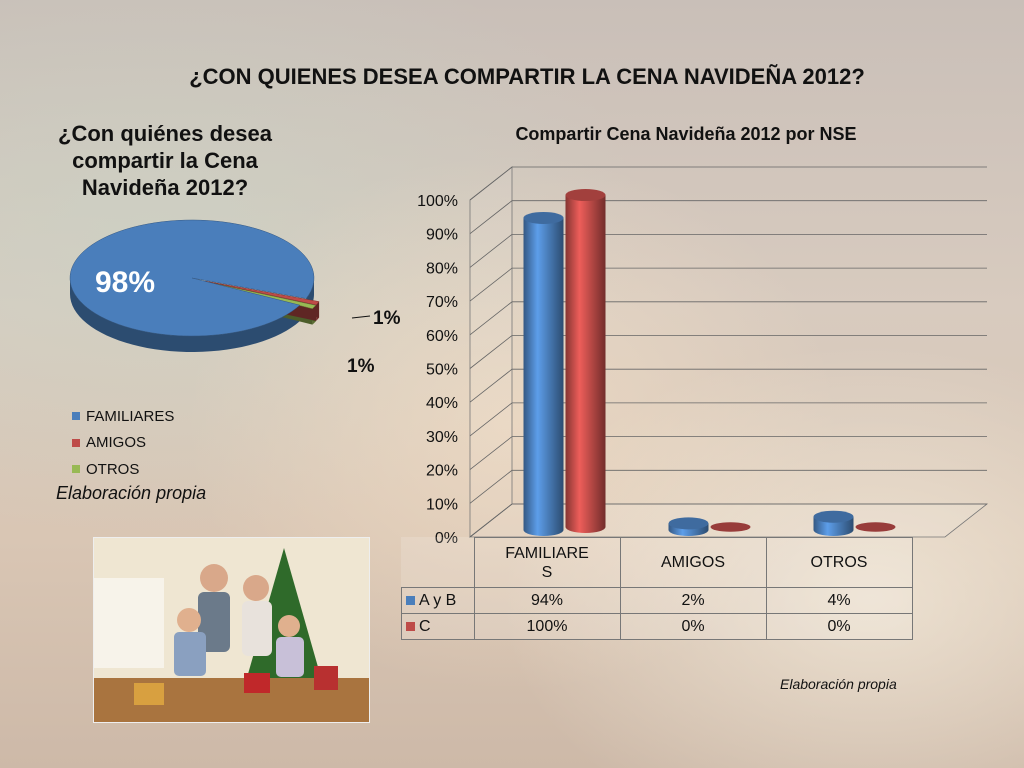 This screenshot has width=1024, height=768. Describe the element at coordinates (839, 562) in the screenshot. I see `table-header-otros: OTROS` at that location.